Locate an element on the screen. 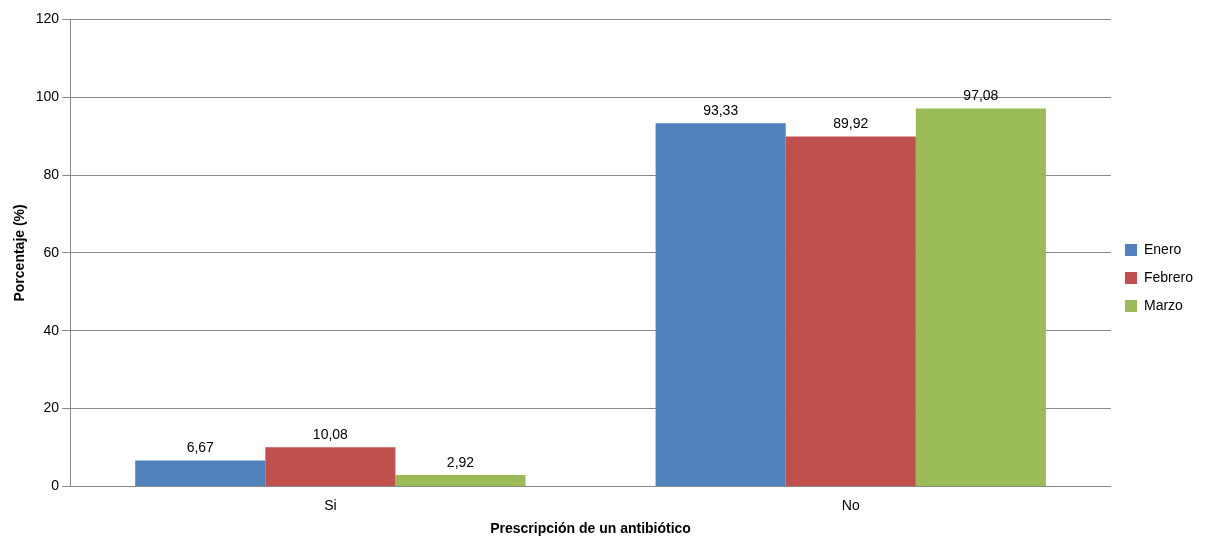 The height and width of the screenshot is (550, 1221). y-tick-label: 120 is located at coordinates (47, 18).